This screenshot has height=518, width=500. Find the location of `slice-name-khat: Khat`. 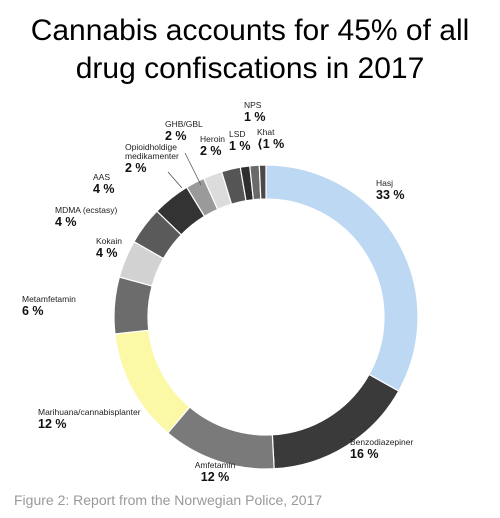

slice-name-khat: Khat is located at coordinates (266, 132).